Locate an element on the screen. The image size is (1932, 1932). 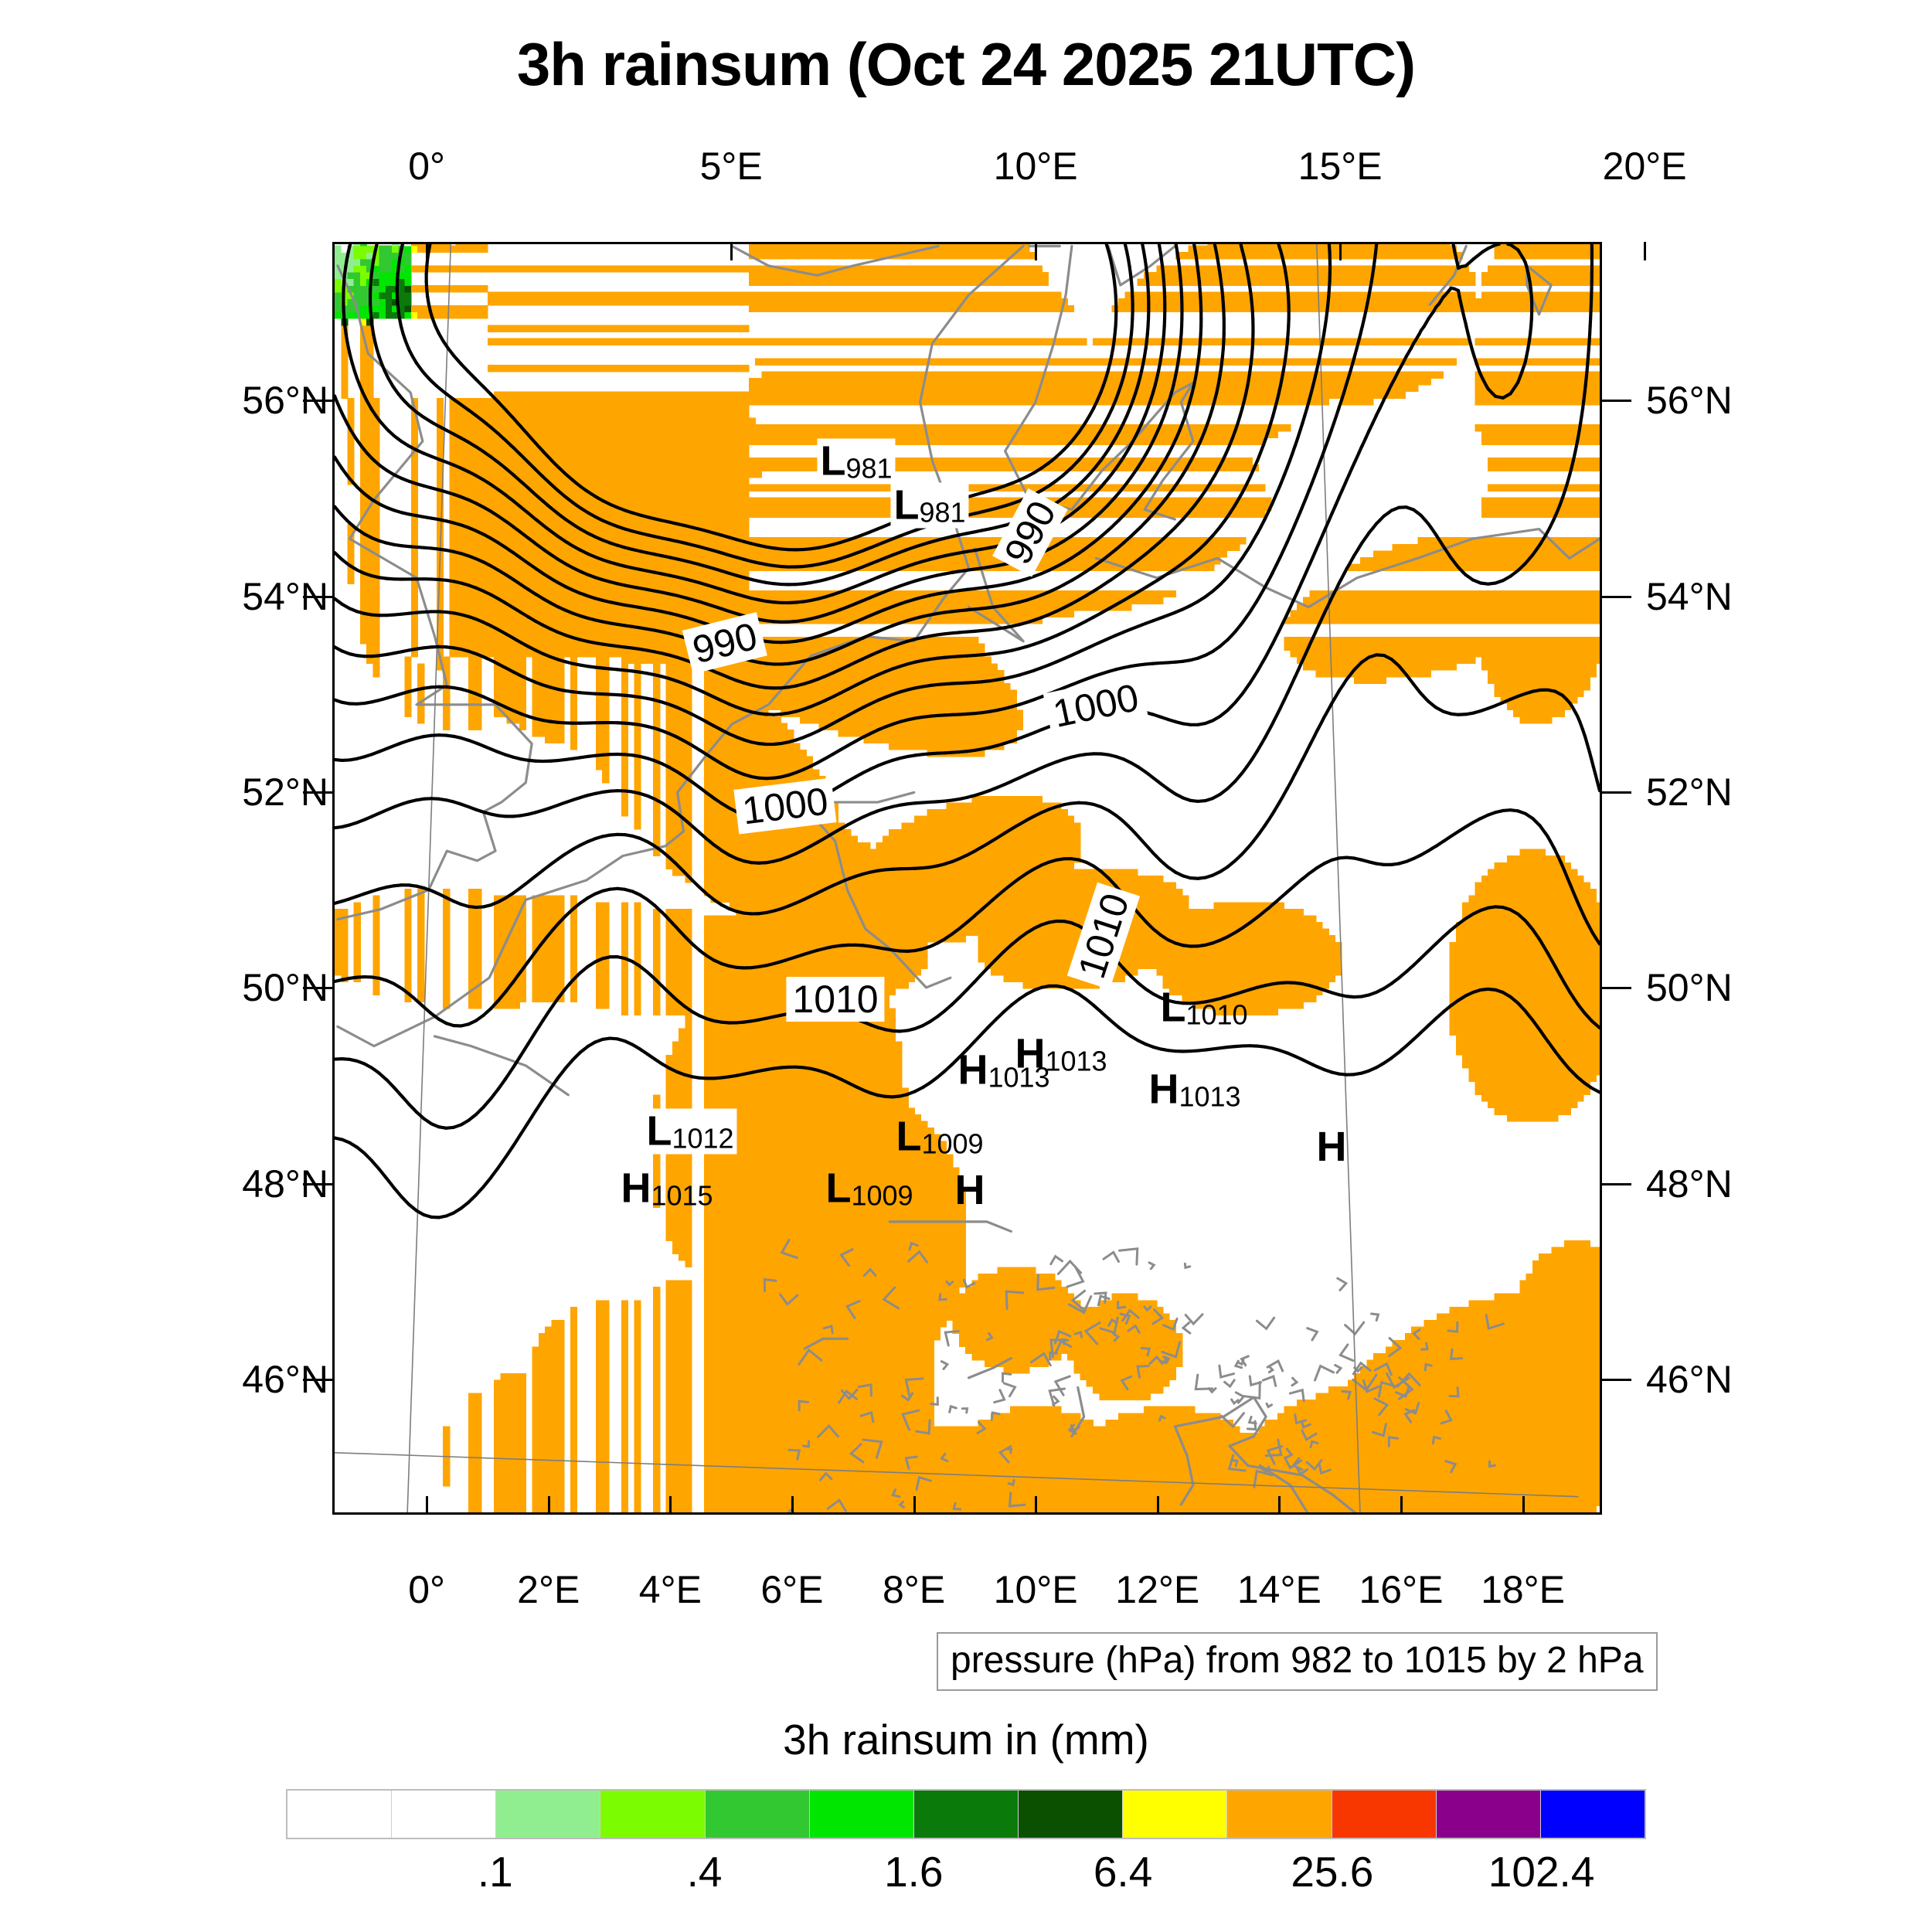
colorbar-tick-labels: .1 .4 1.6 6.4 25.6 102.4 is located at coordinates (966, 1874).